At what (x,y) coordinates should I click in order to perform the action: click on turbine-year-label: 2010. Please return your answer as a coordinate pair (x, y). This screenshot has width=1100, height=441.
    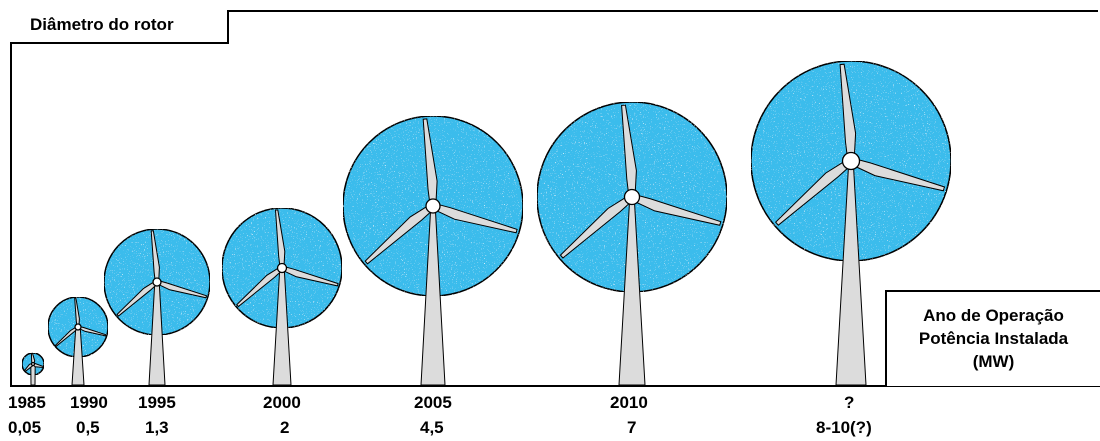
    Looking at the image, I should click on (629, 402).